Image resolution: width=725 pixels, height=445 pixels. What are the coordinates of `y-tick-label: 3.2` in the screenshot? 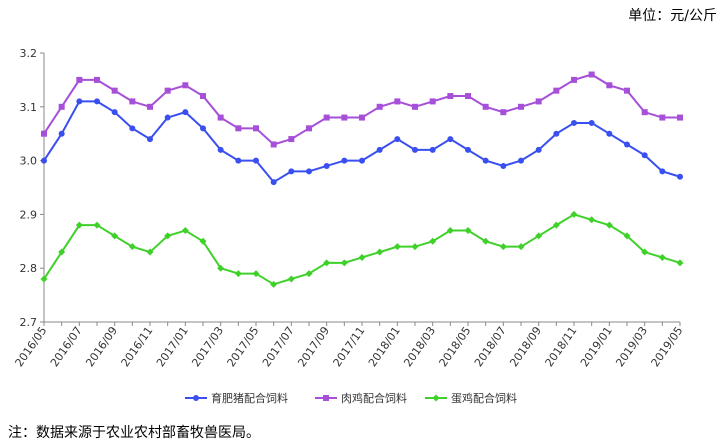 It's located at (29, 53).